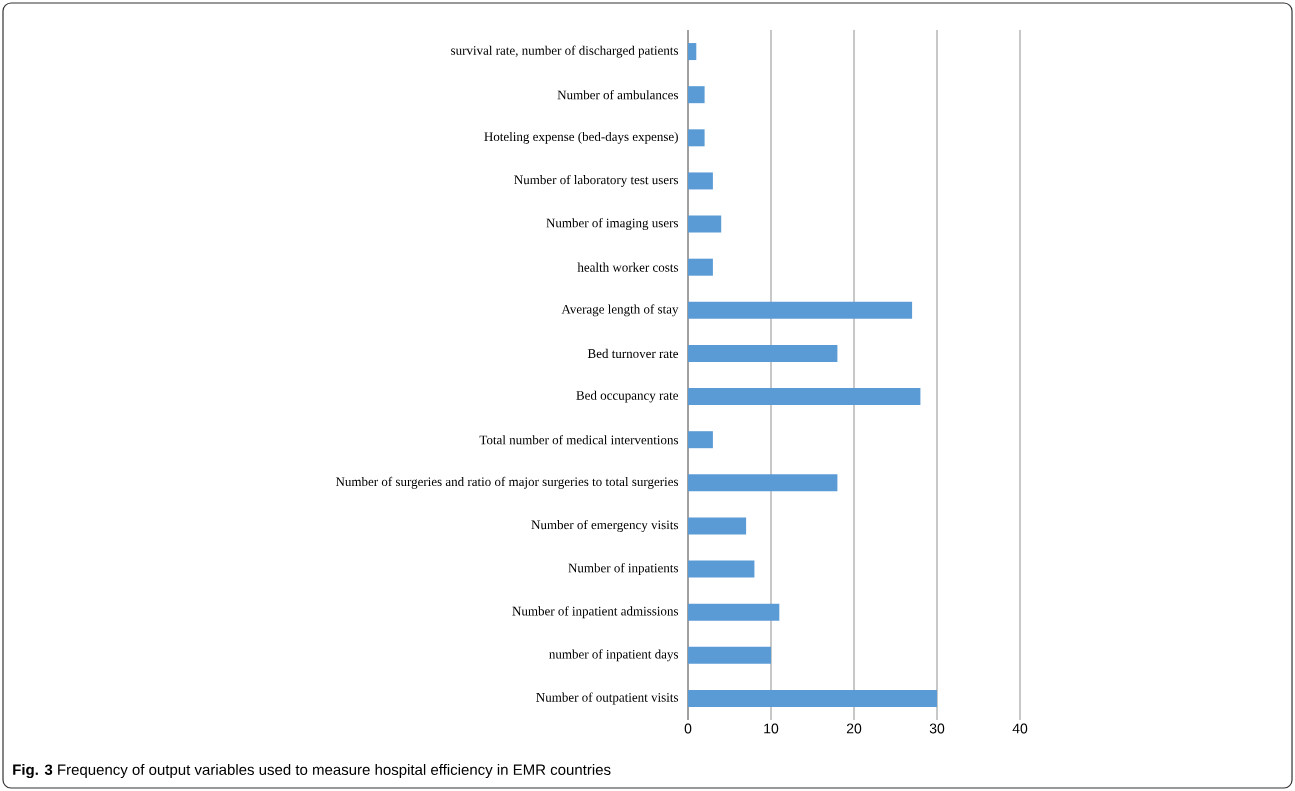  Describe the element at coordinates (612, 224) in the screenshot. I see `y-tick-label: Number of imaging users` at that location.